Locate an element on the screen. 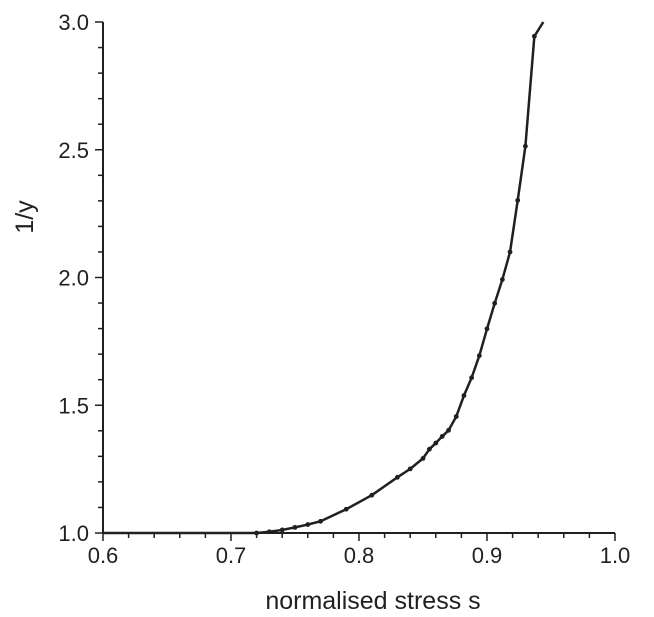  y-tick-label: 2.0 is located at coordinates (73, 278).